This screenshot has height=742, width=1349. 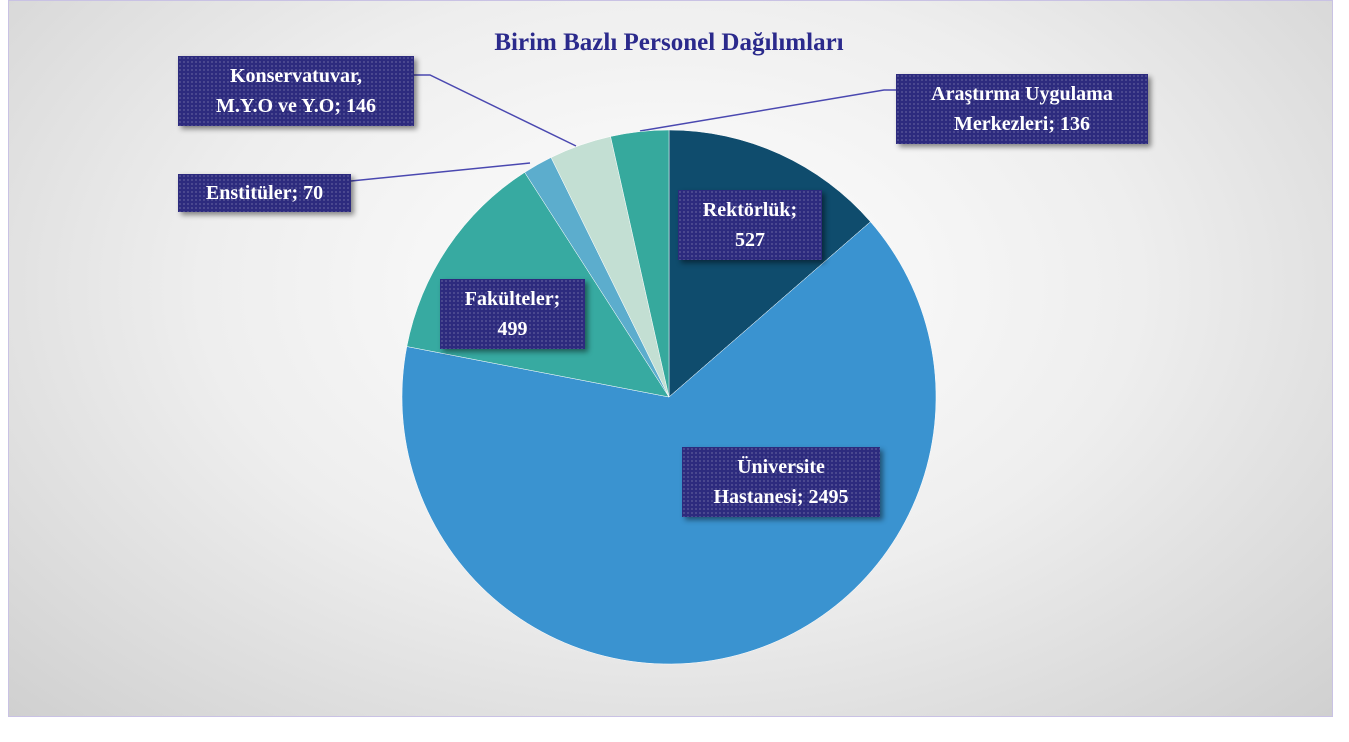 What do you see at coordinates (623, 128) in the screenshot?
I see `leader-lines` at bounding box center [623, 128].